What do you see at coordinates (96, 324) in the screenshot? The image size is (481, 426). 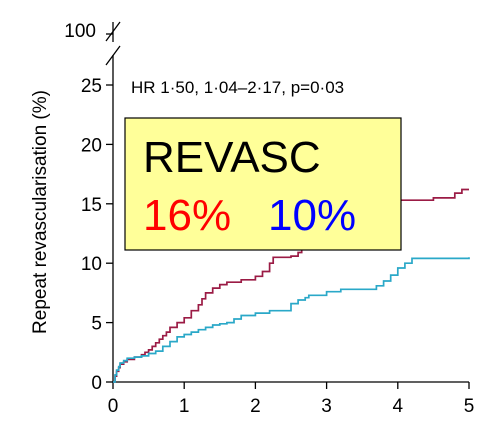 I see `y-tick-label: 5` at bounding box center [96, 324].